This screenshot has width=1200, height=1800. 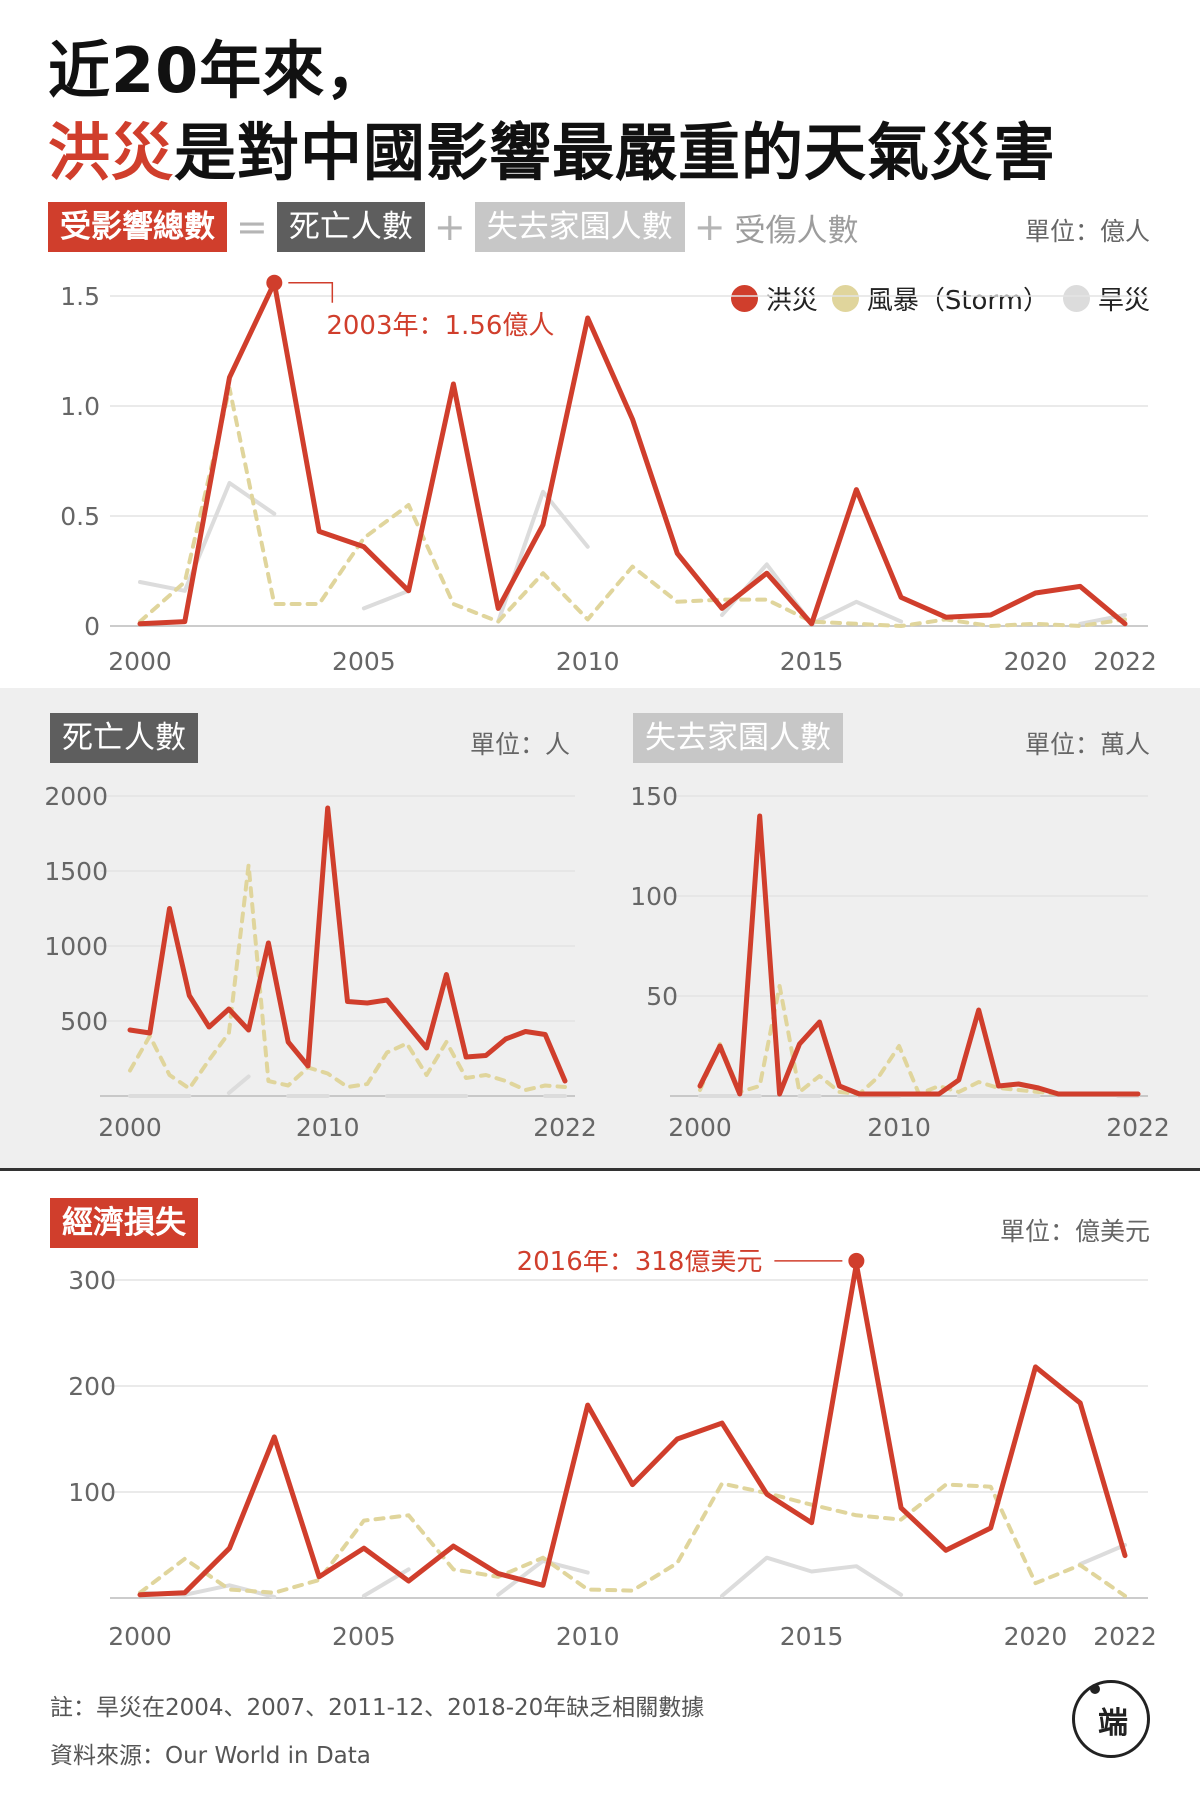 What do you see at coordinates (84, 1021) in the screenshot?
I see `y-tick-label: 500` at bounding box center [84, 1021].